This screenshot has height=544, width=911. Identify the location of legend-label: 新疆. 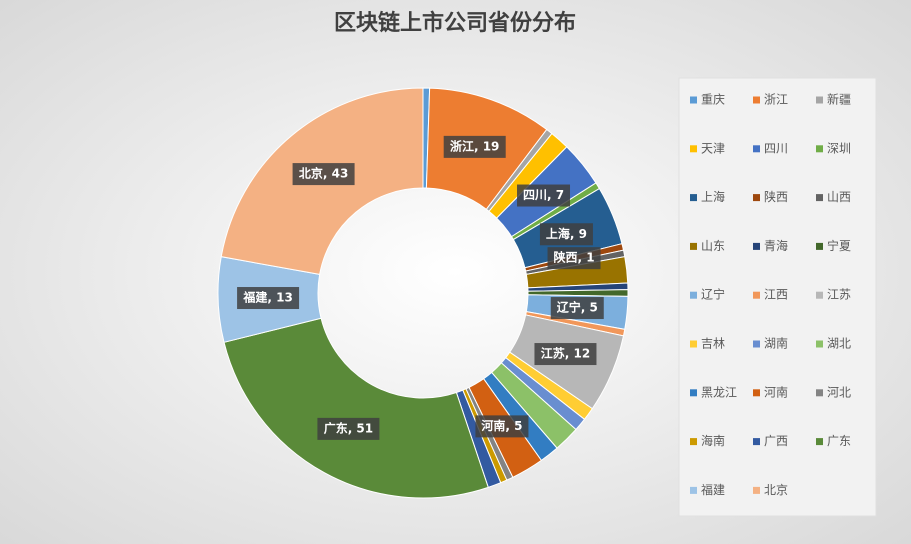
(839, 99).